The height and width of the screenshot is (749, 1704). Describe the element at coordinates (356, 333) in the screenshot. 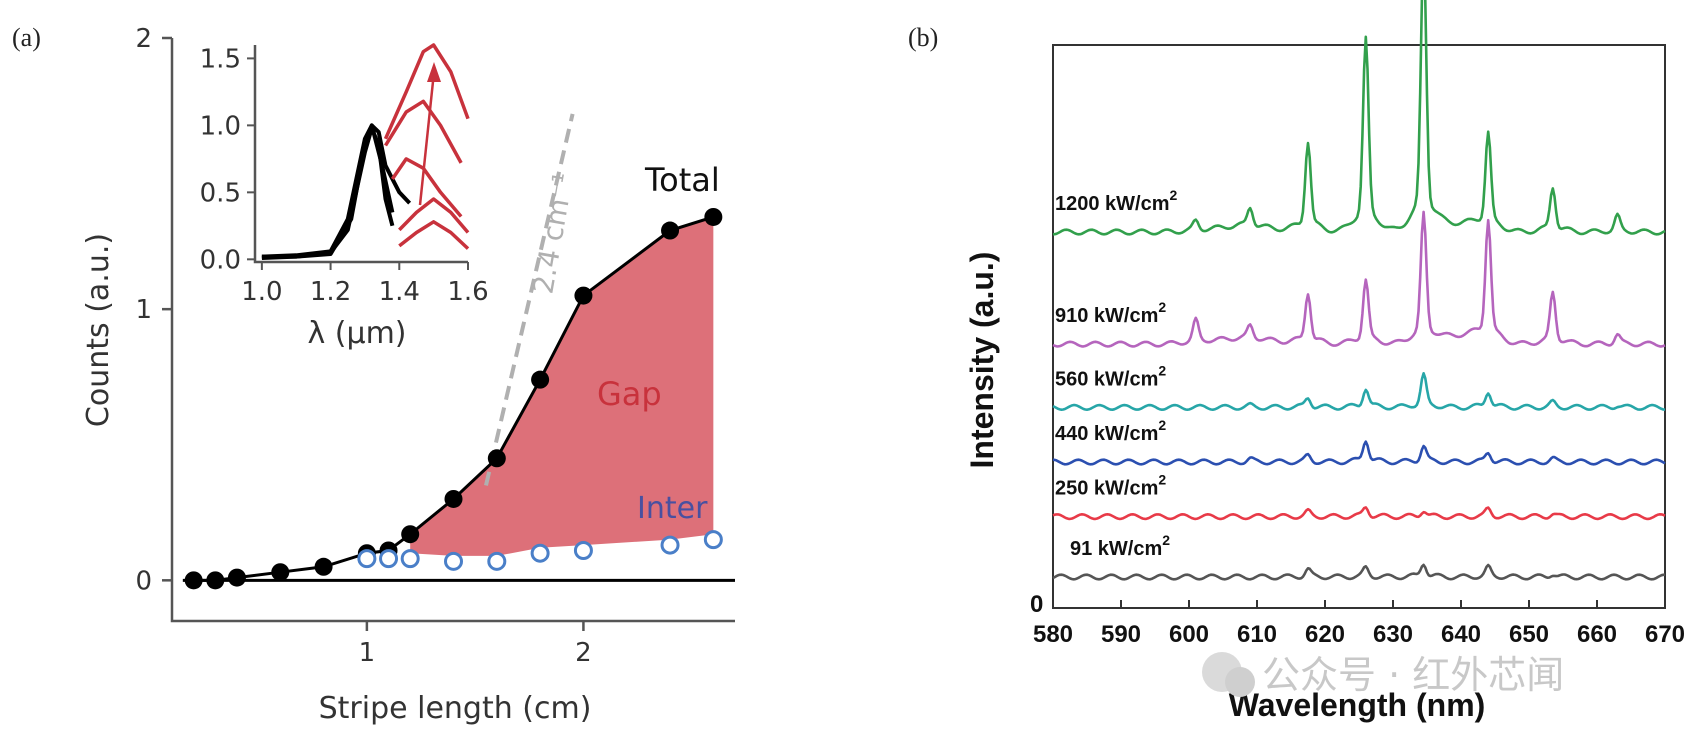

I see `x-axis-label-inset: λ (μm)` at that location.